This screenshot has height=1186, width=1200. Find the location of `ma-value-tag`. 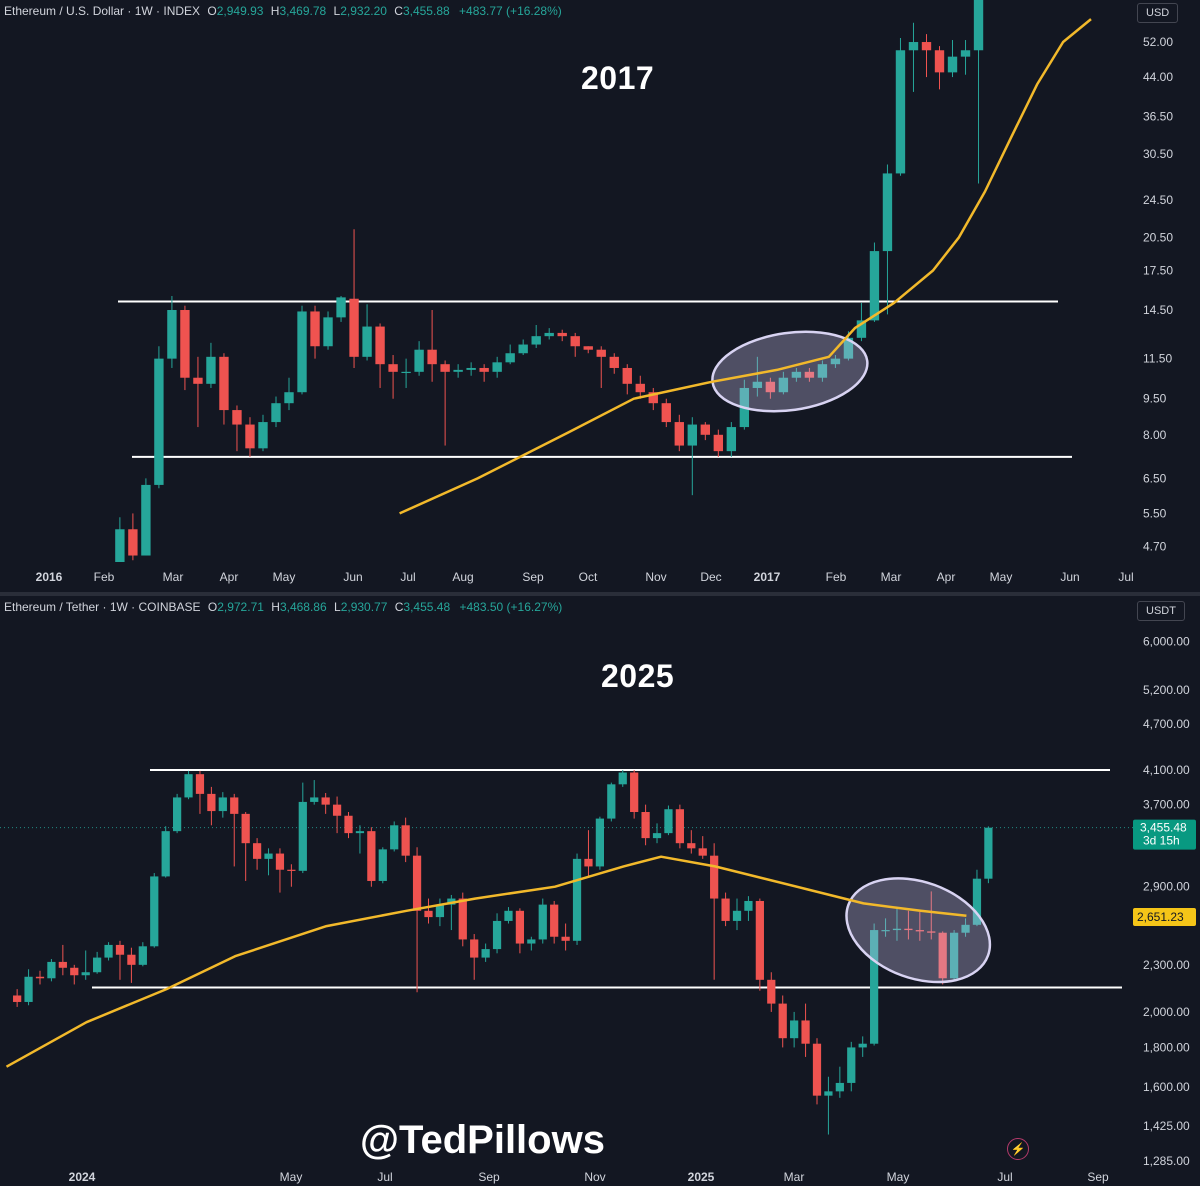

ma-value-tag is located at coordinates (1164, 916).